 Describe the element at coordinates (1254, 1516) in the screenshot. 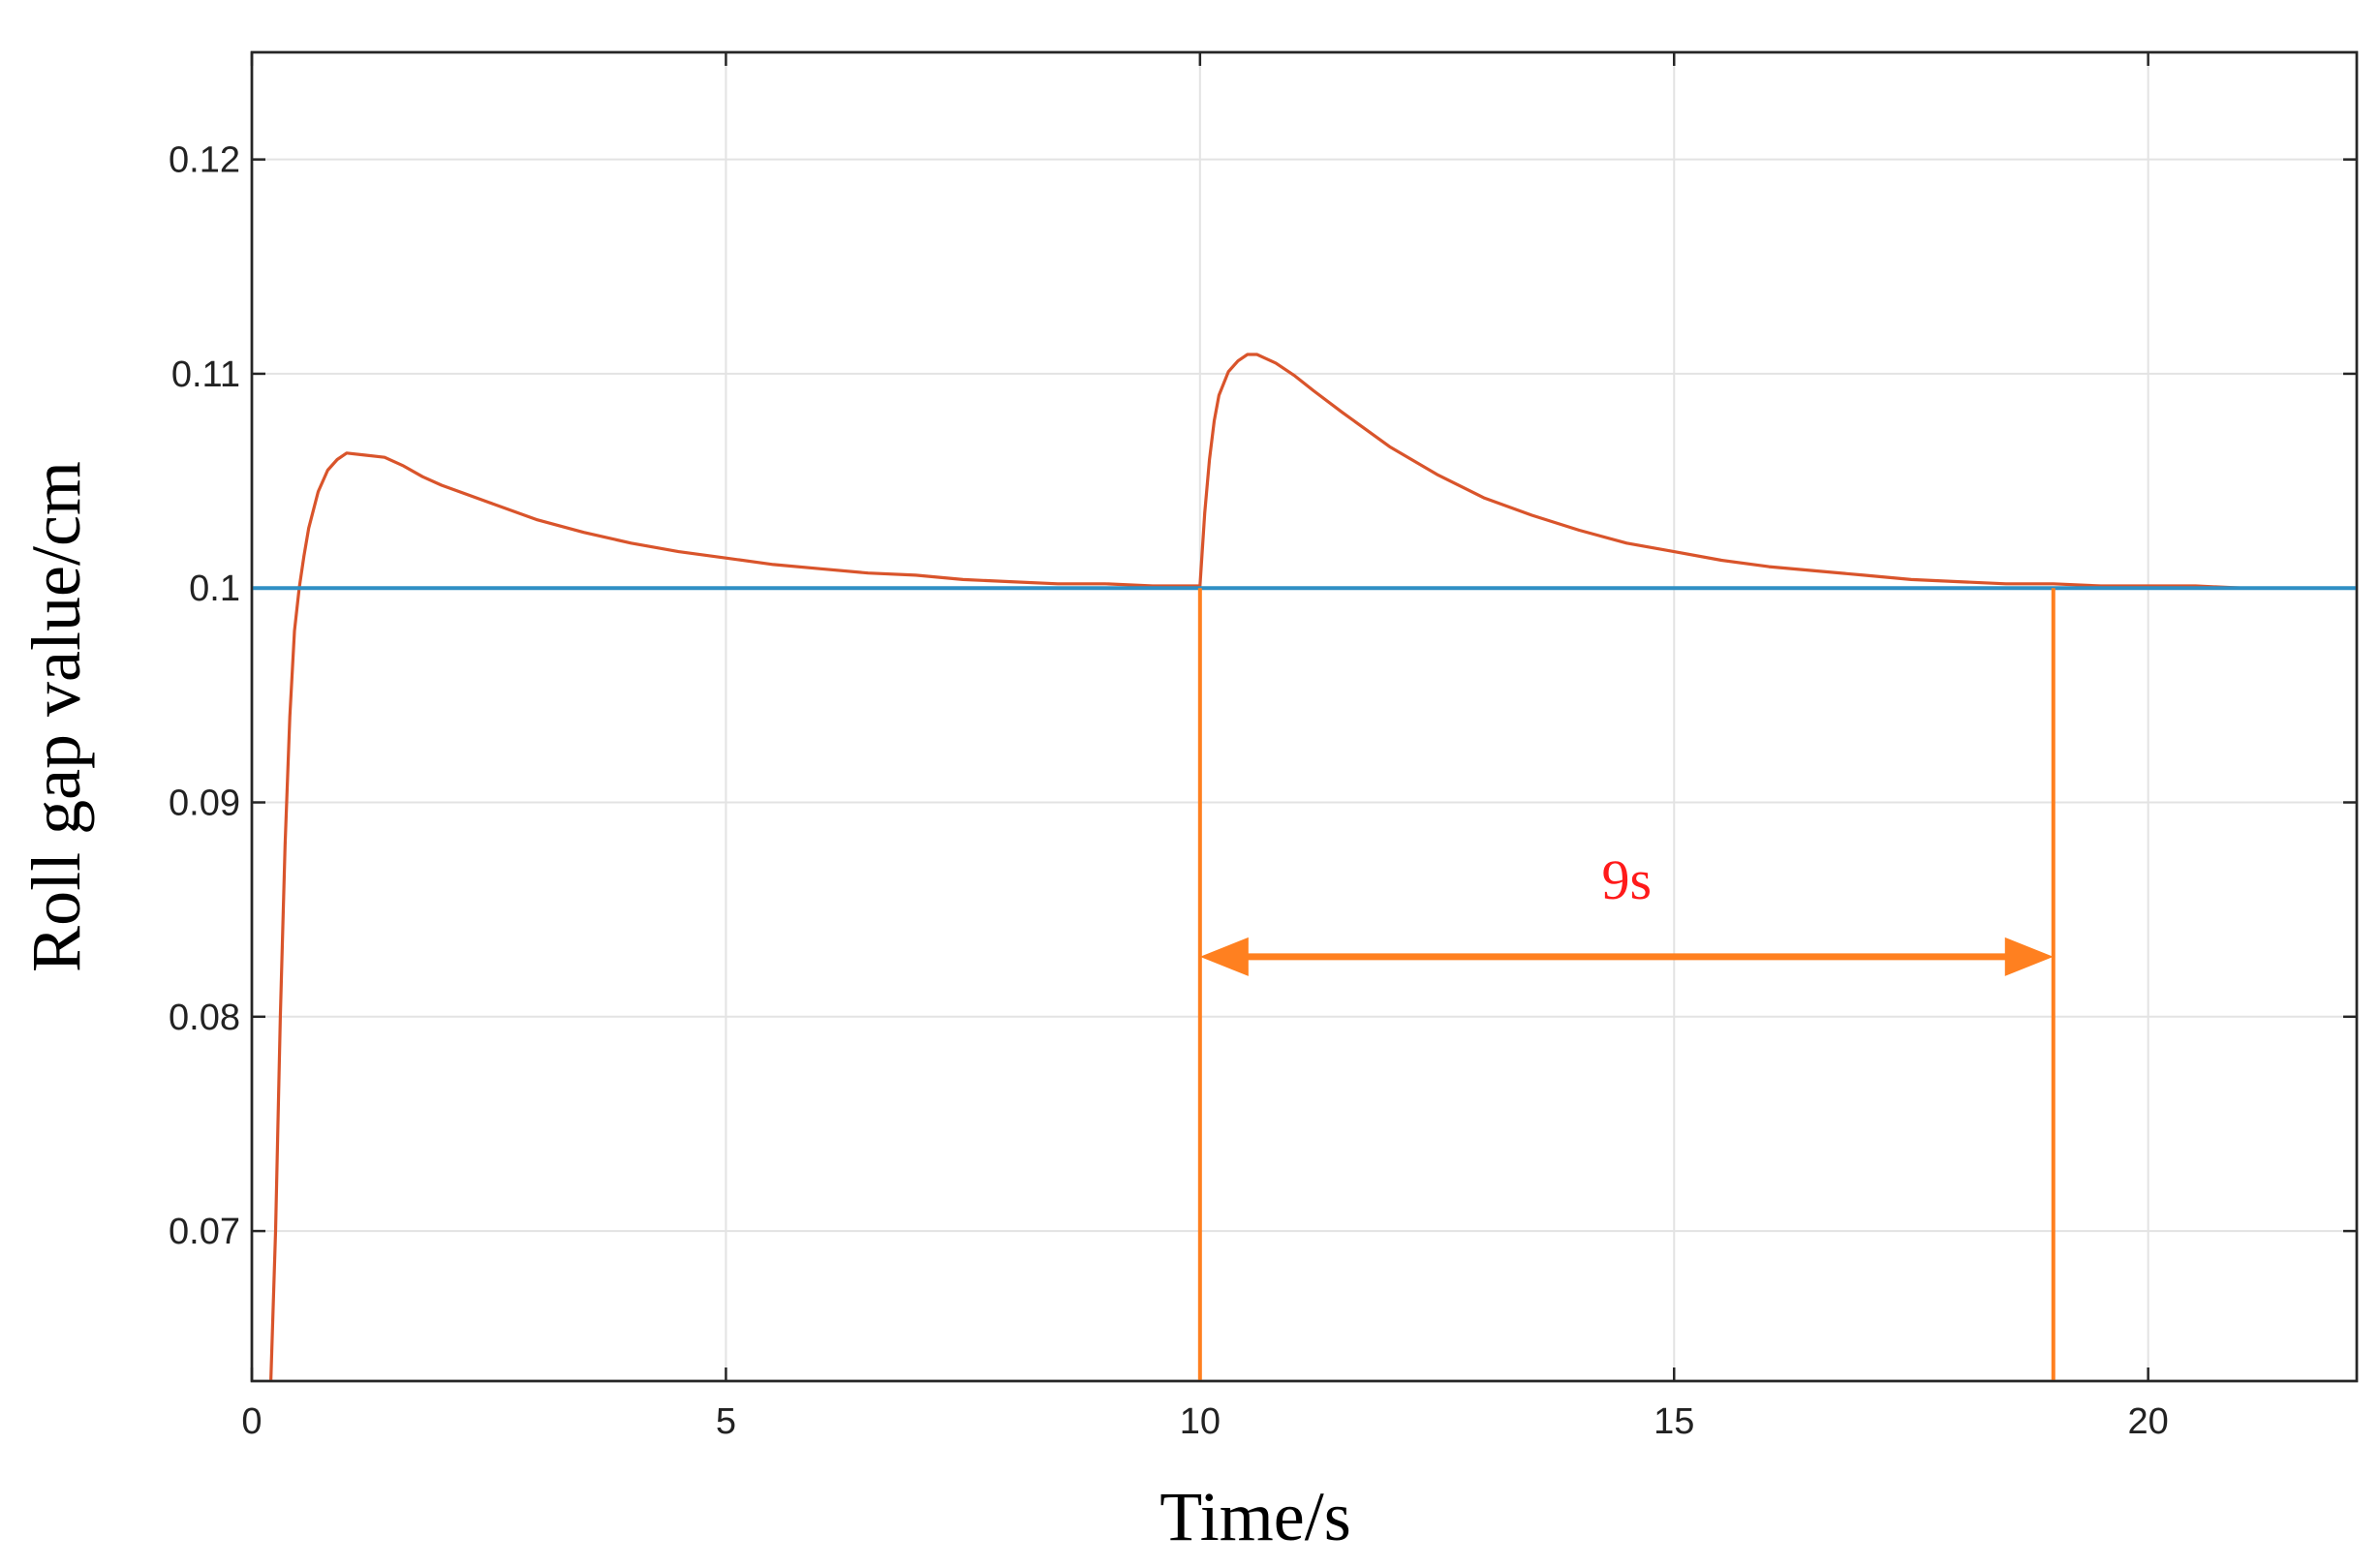

I see `x-axis-title: Time/s` at that location.